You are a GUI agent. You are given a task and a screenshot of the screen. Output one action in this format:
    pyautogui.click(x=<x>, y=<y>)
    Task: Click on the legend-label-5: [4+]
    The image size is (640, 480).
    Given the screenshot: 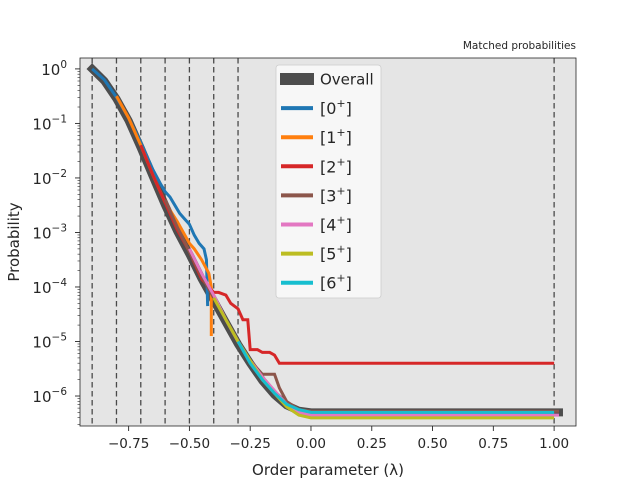 What is the action you would take?
    pyautogui.click(x=336, y=224)
    